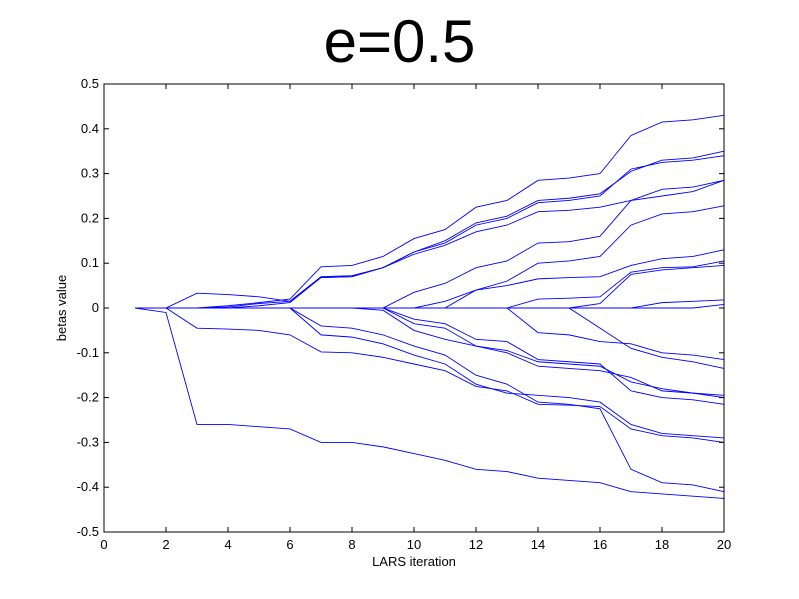 The image size is (799, 599). Describe the element at coordinates (662, 544) in the screenshot. I see `x-tick-label: 18` at that location.